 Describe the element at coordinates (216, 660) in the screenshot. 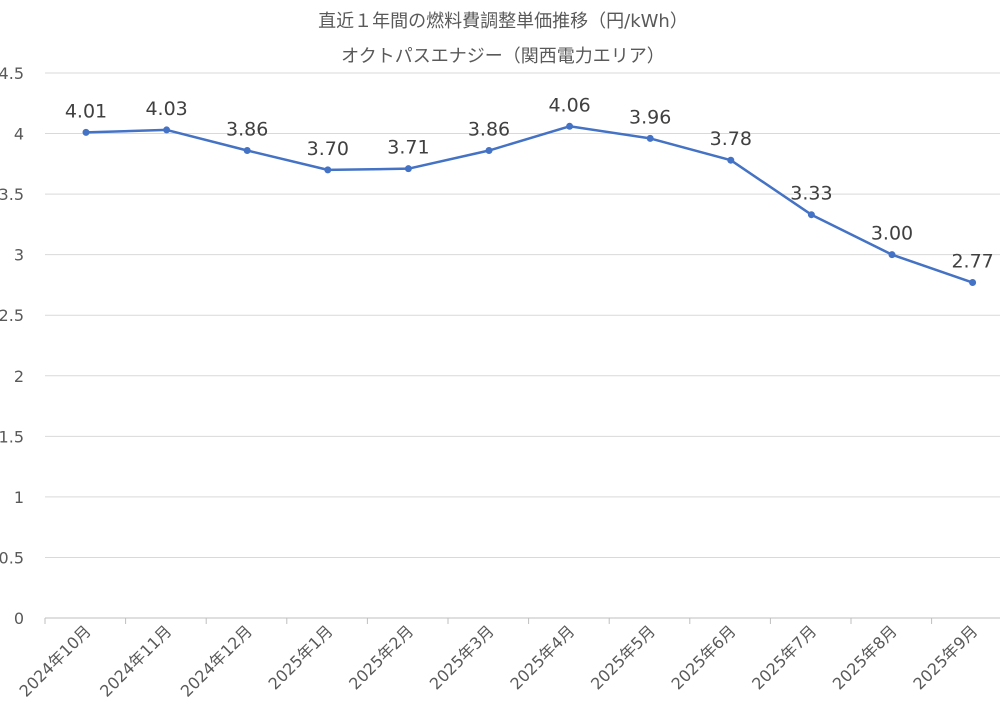

I see `x-tick-label: 2024年12月` at that location.